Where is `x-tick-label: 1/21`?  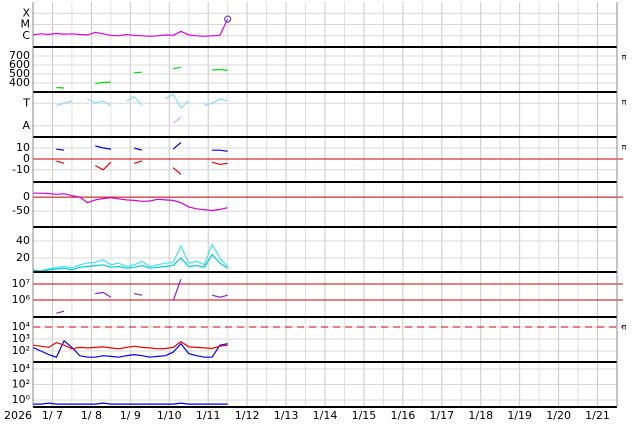
x-tick-label: 1/21 is located at coordinates (597, 415).